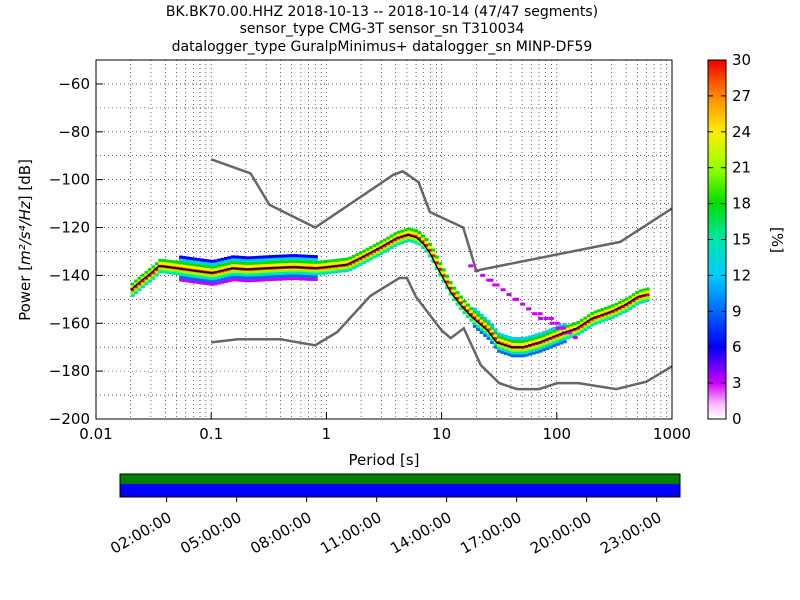 Image resolution: width=800 pixels, height=600 pixels. Describe the element at coordinates (441, 434) in the screenshot. I see `x-tick-label: 10` at that location.